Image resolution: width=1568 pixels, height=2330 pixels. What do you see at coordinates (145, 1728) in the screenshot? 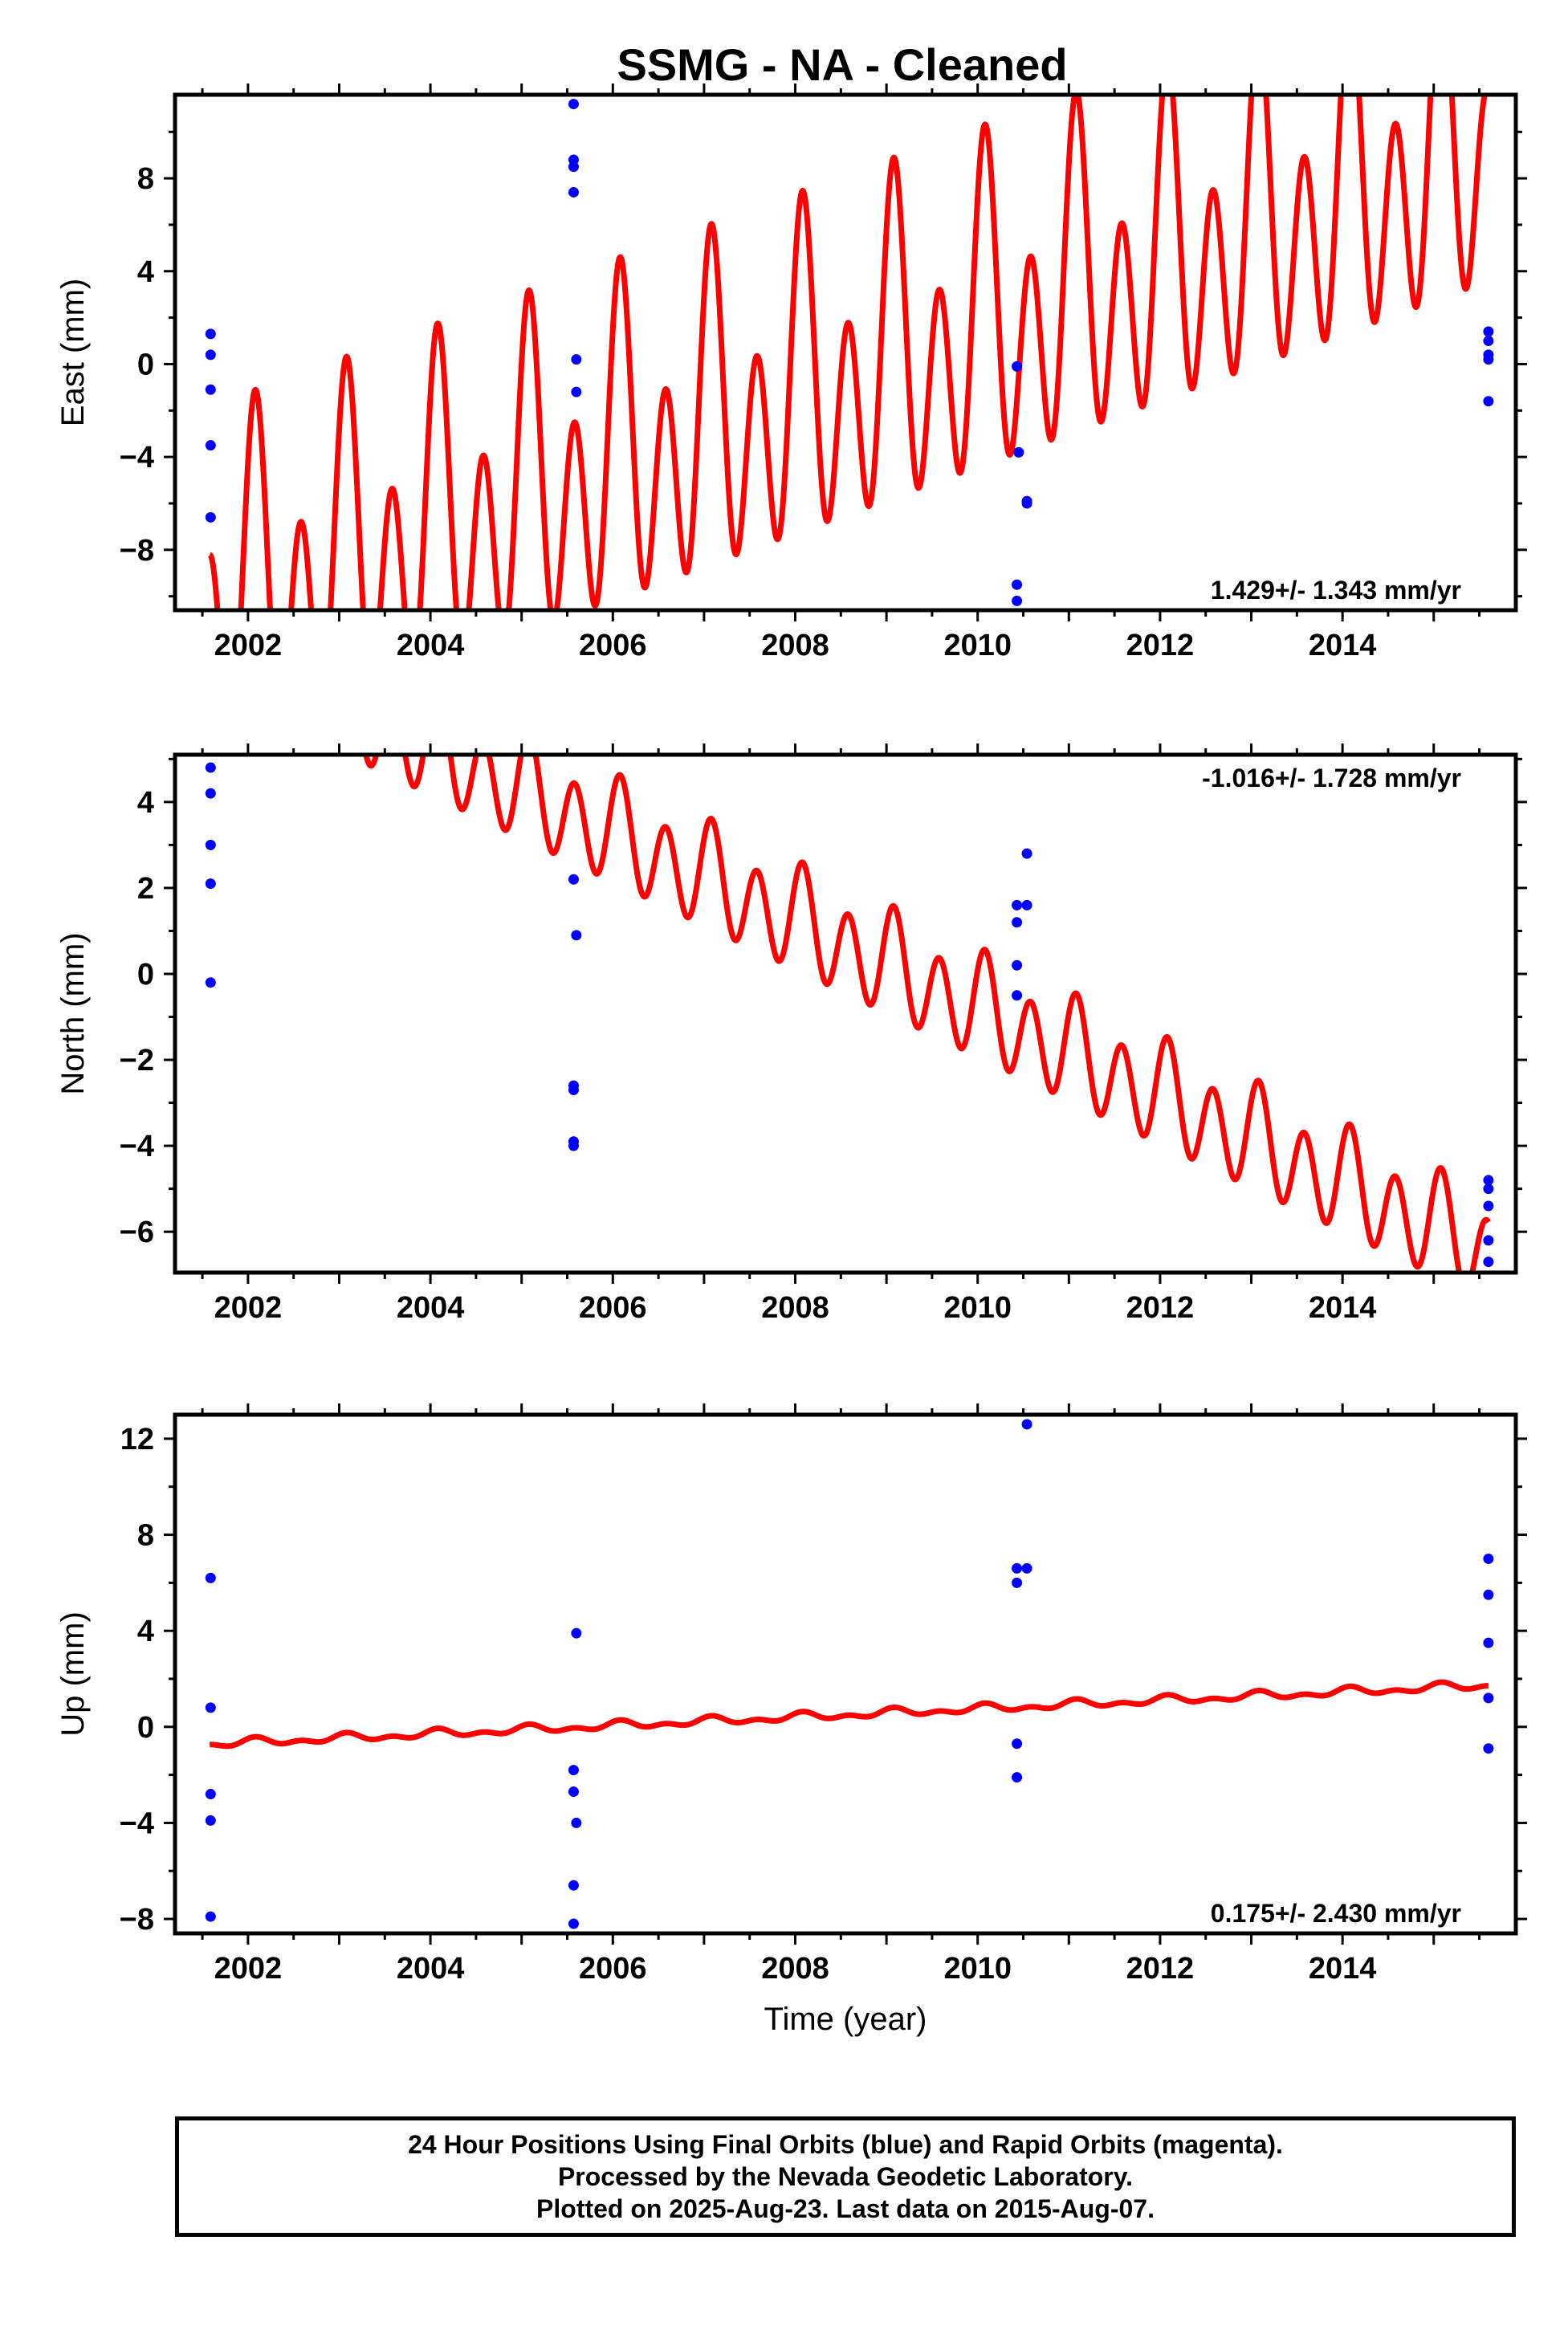
I see `up-y-tick-label: 0` at bounding box center [145, 1728].